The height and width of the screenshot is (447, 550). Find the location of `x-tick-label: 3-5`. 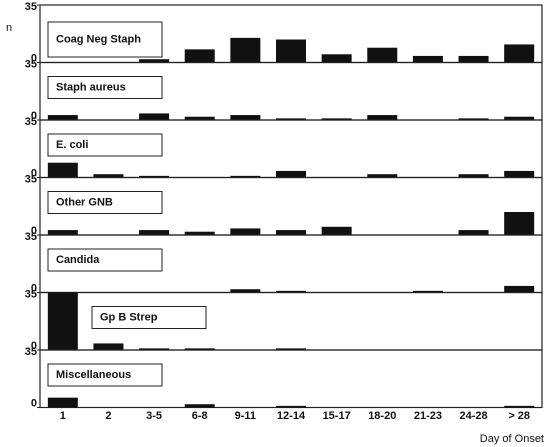

x-tick-label: 3-5 is located at coordinates (154, 416).